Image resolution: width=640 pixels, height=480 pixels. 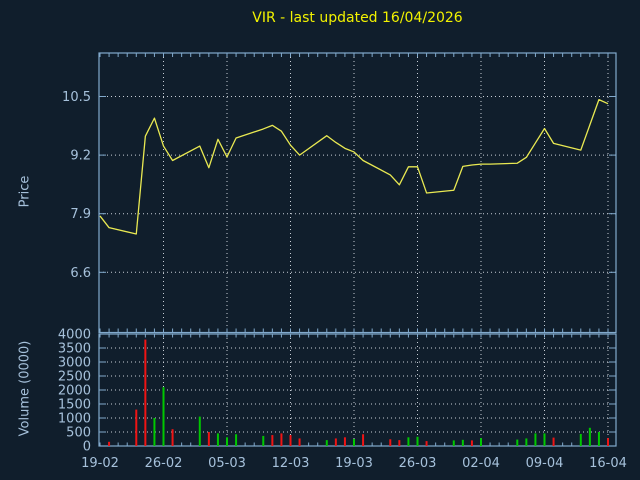 What do you see at coordinates (545, 463) in the screenshot?
I see `x-tick-label: 09-04` at bounding box center [545, 463].